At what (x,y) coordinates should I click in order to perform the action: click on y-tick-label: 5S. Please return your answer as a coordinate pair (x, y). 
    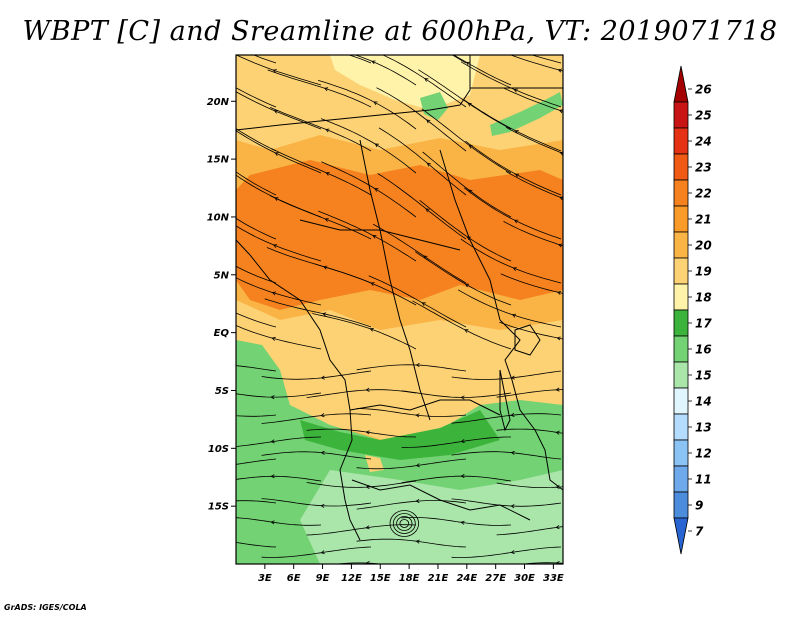
    Looking at the image, I should click on (222, 391).